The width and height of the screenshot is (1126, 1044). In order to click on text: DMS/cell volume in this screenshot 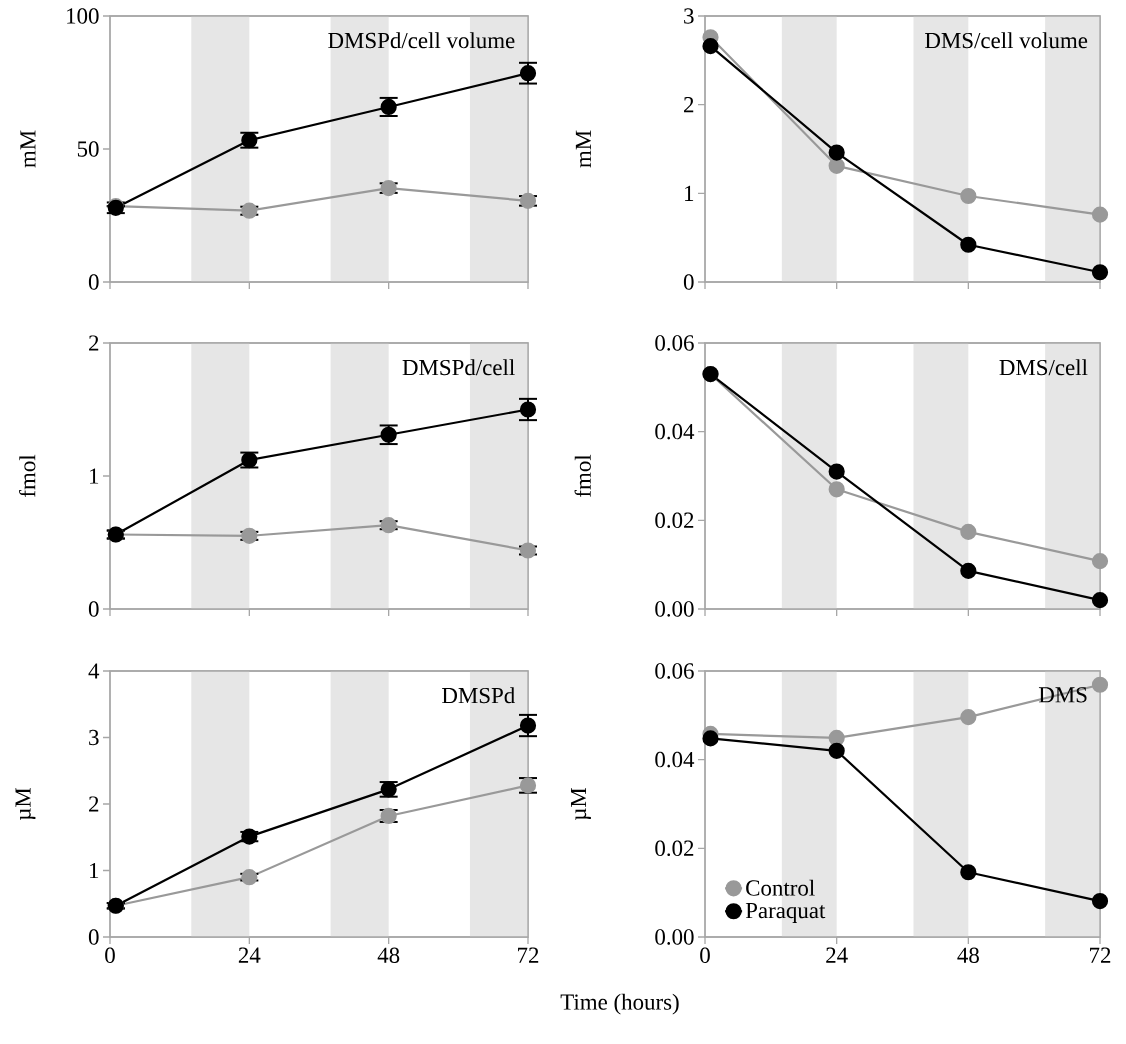, I will do `click(1006, 40)`.